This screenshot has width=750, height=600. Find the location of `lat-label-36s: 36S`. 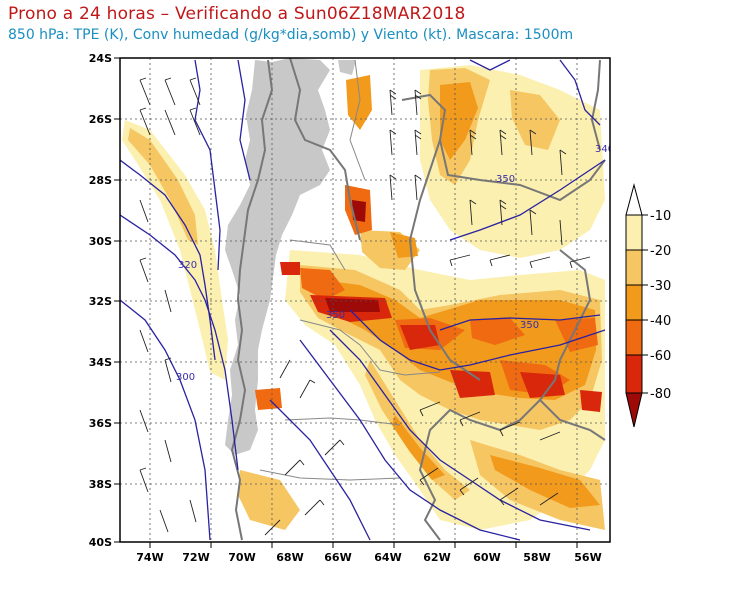

lat-label-36s: 36S is located at coordinates (100, 423).